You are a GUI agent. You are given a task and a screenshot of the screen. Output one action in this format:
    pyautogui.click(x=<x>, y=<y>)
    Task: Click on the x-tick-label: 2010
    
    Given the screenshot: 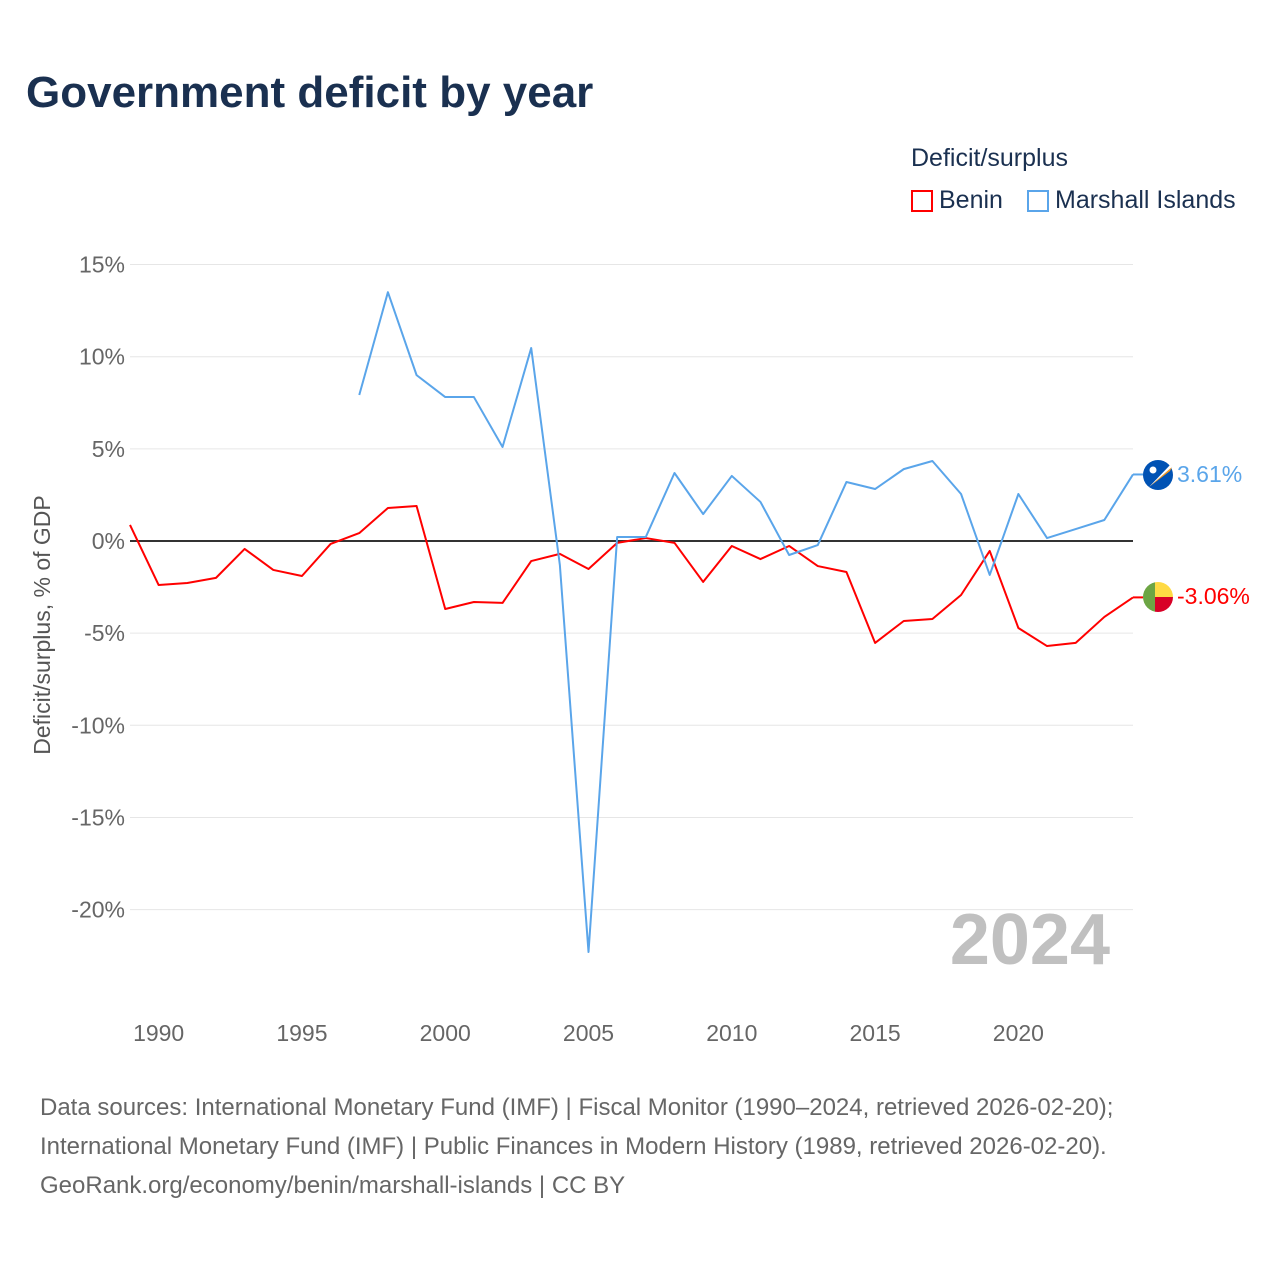 What is the action you would take?
    pyautogui.click(x=731, y=1033)
    